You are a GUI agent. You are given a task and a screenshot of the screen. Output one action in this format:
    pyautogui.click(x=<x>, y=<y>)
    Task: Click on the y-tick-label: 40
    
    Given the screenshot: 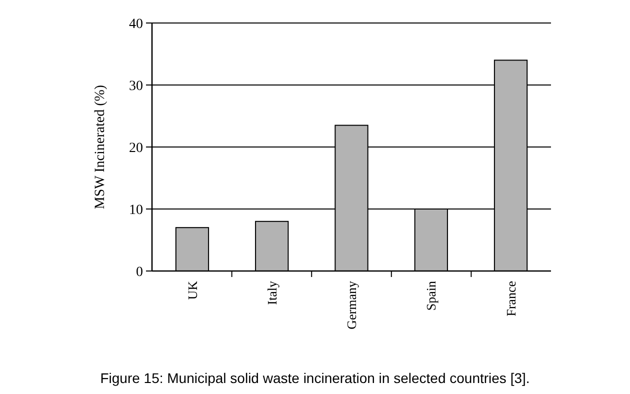 What is the action you would take?
    pyautogui.click(x=136, y=24)
    